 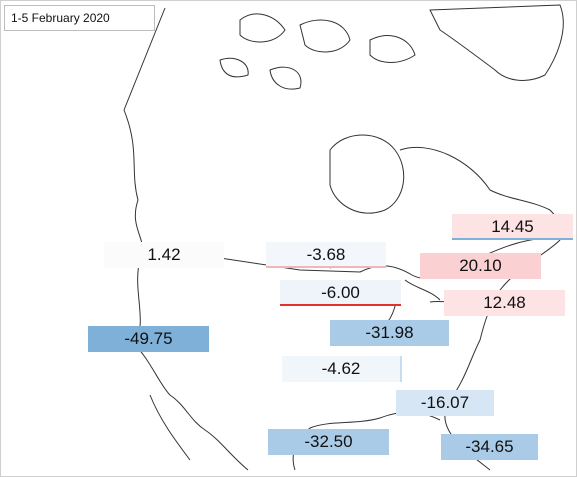 I want to click on value-label-great-lakes-west: -6.00, so click(x=340, y=293).